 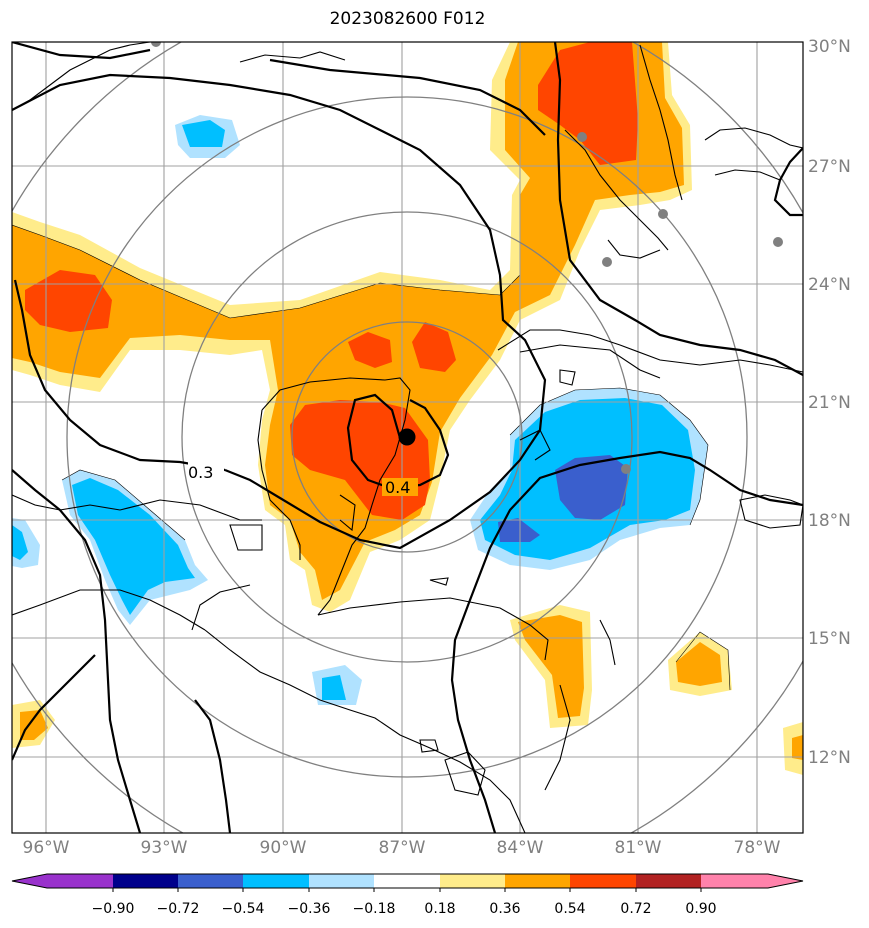 I want to click on colorbar-tick-label: −0.90, so click(x=113, y=909).